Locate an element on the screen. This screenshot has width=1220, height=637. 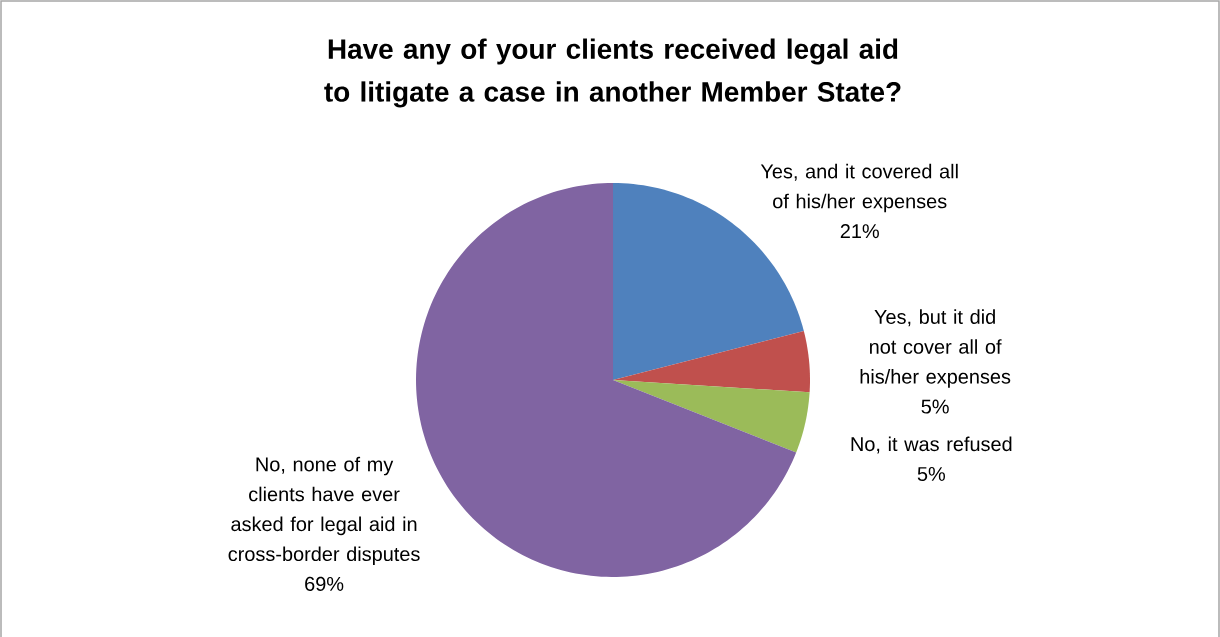
slice-label: Yes, and it covered all of his/her expenses is located at coordinates (859, 188).